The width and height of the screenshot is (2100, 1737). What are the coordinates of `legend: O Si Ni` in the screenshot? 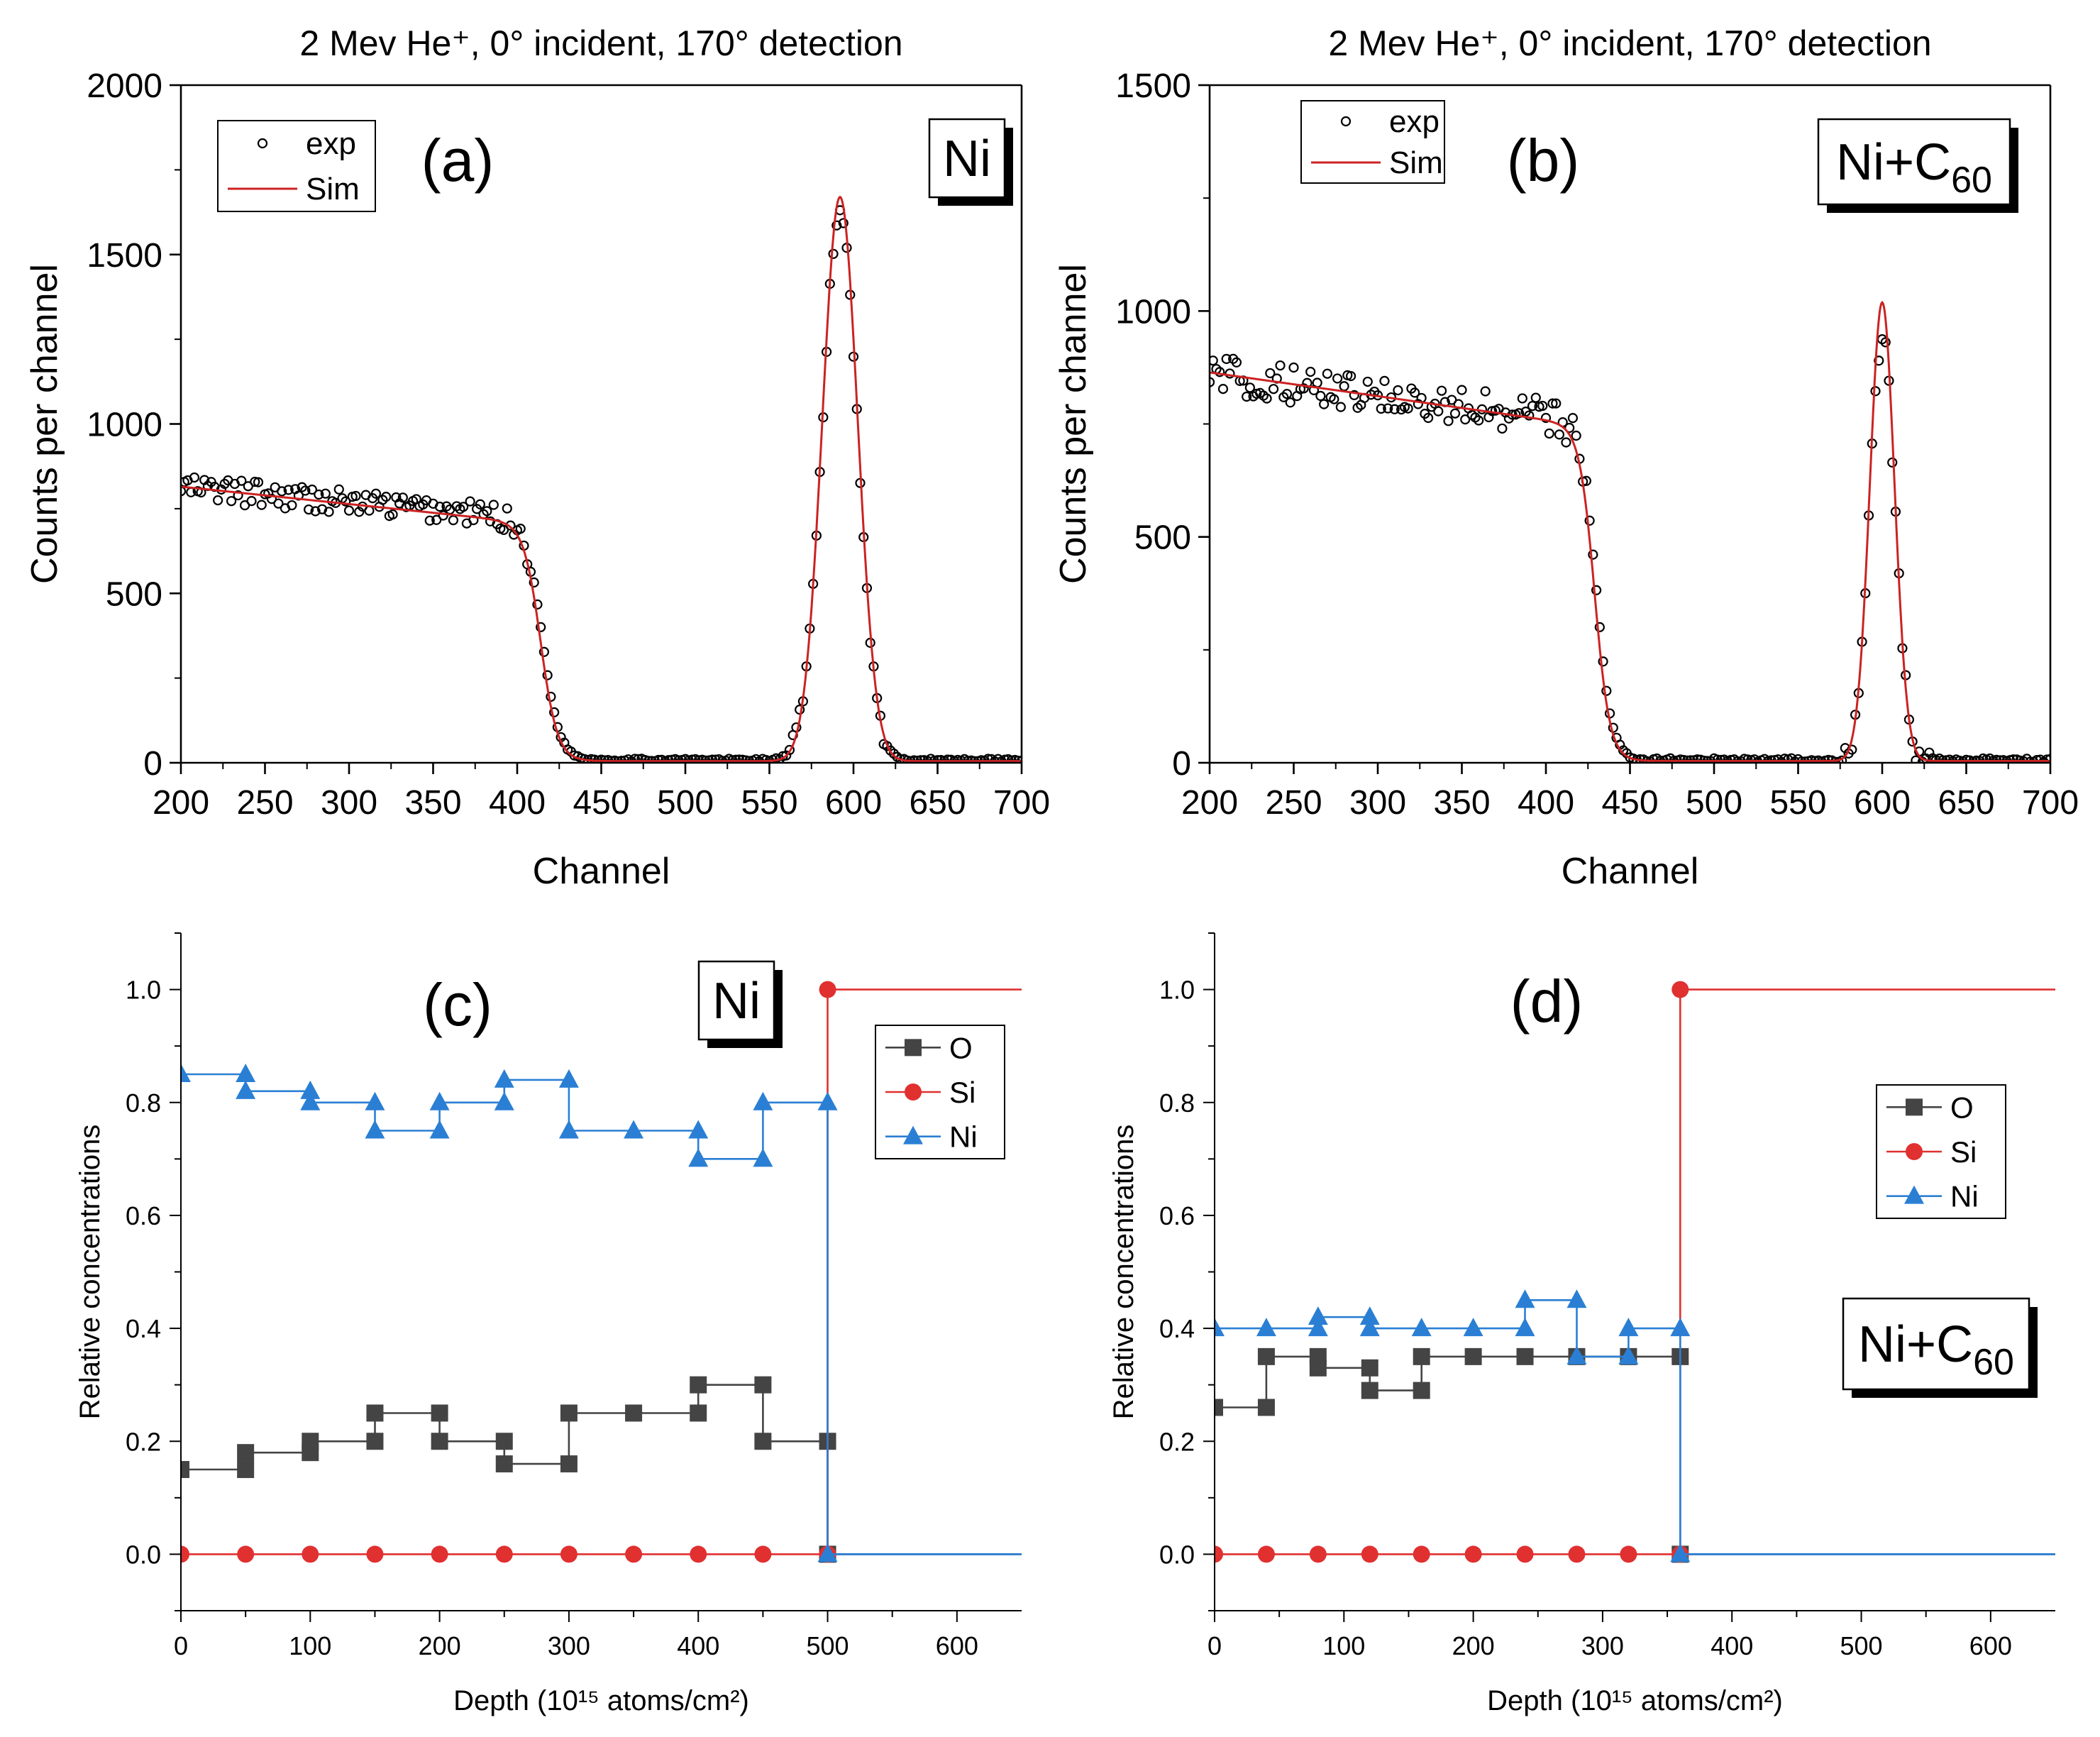 It's located at (940, 1092).